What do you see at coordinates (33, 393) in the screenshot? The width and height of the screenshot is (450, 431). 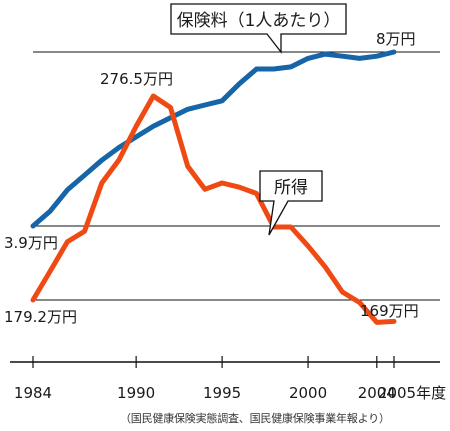 I see `x-tick-label: 1984` at bounding box center [33, 393].